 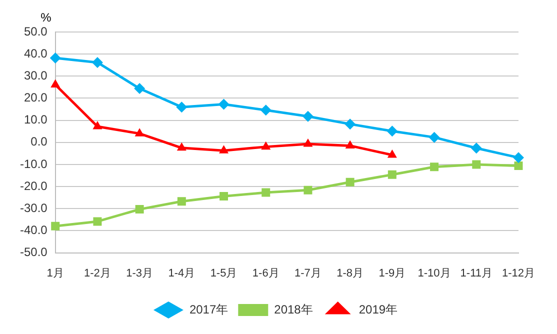 What do you see at coordinates (350, 273) in the screenshot?
I see `x-tick-label: 1-8月` at bounding box center [350, 273].